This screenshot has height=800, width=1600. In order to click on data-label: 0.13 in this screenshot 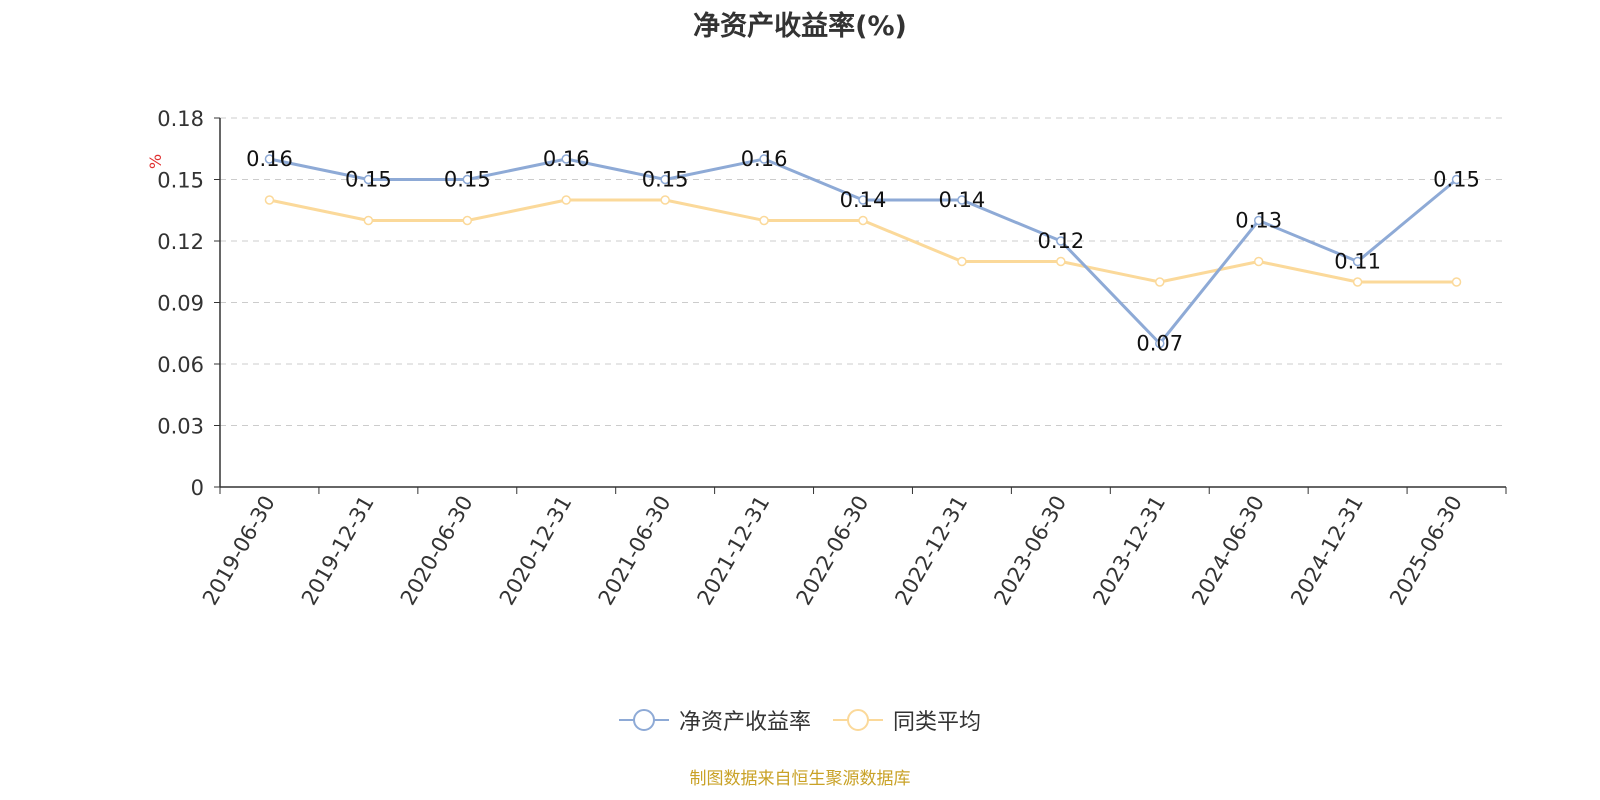, I will do `click(1258, 221)`.